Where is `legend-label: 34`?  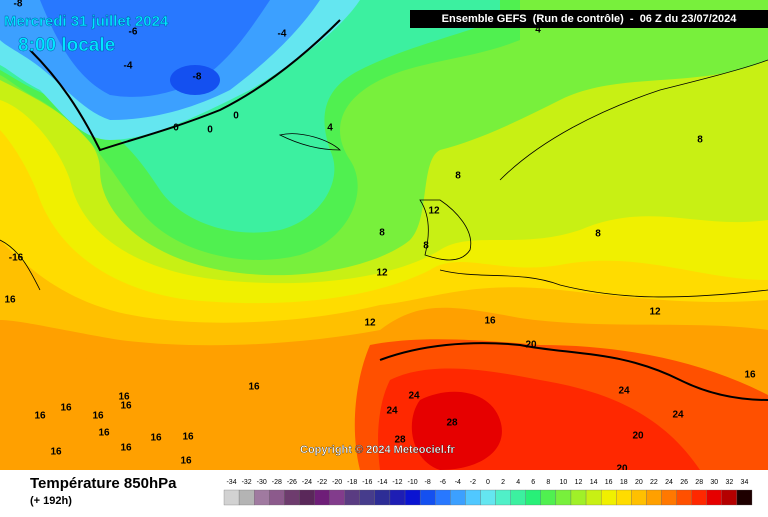
legend-label: 34 is located at coordinates (745, 482).